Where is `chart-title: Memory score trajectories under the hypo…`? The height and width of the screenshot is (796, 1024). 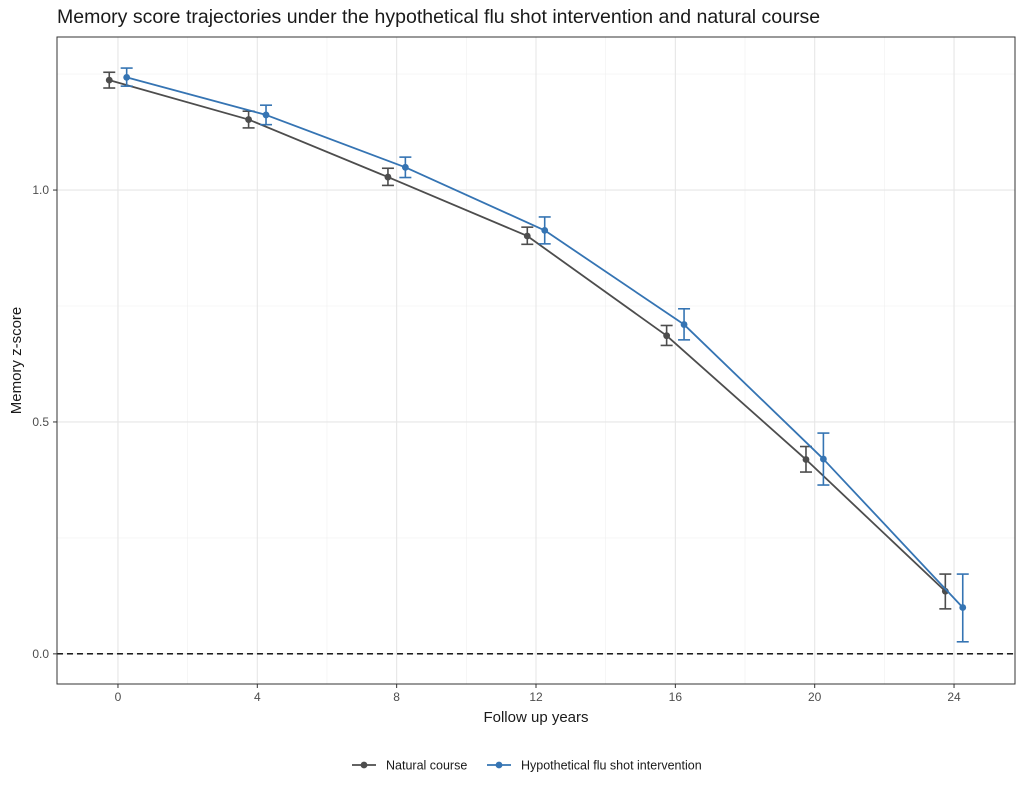
chart-title: Memory score trajectories under the hypo… is located at coordinates (438, 17).